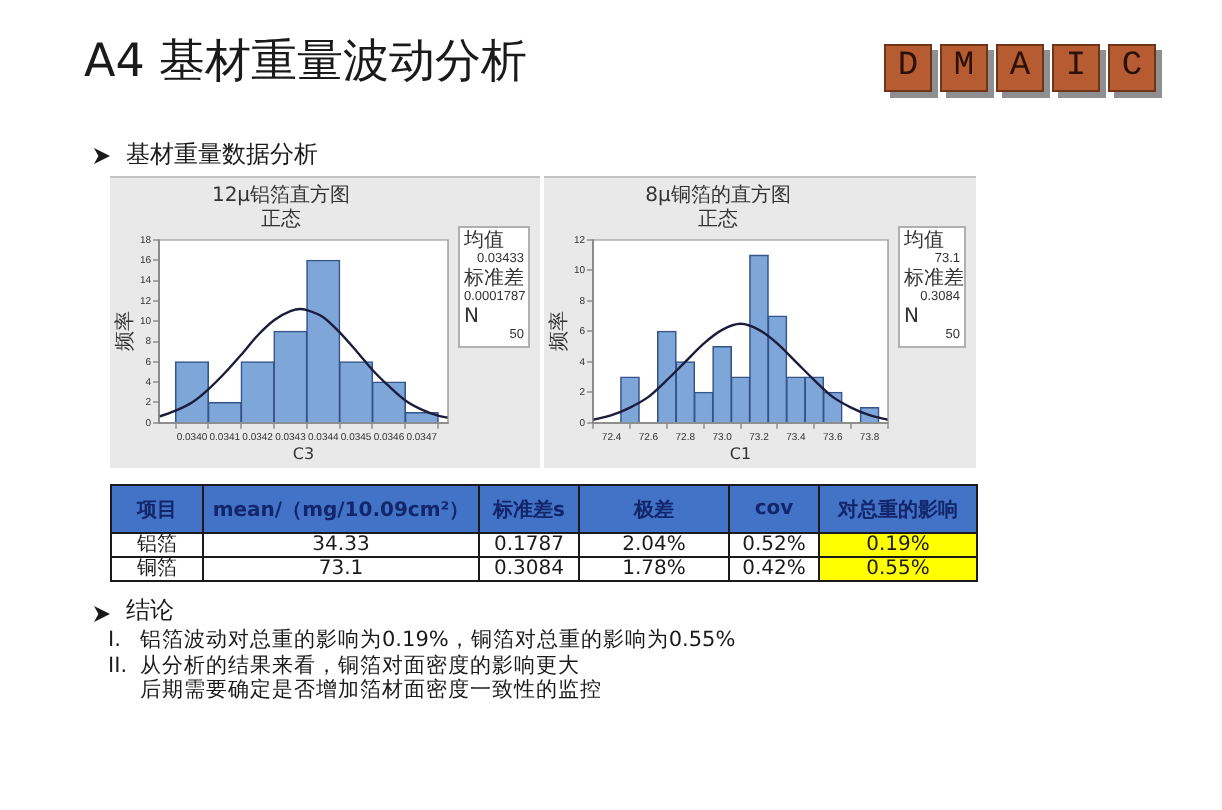  What do you see at coordinates (119, 665) in the screenshot?
I see `text: II.` at bounding box center [119, 665].